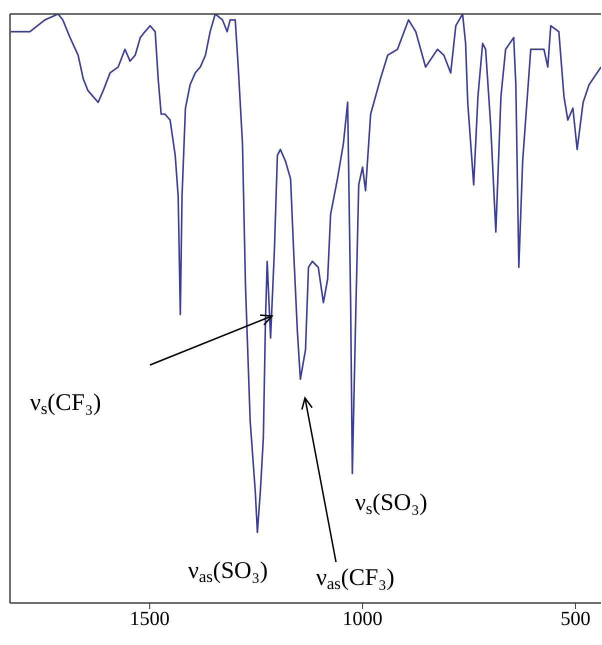 This screenshot has height=645, width=602. What do you see at coordinates (362, 619) in the screenshot?
I see `x-tick-label: 1000` at bounding box center [362, 619].